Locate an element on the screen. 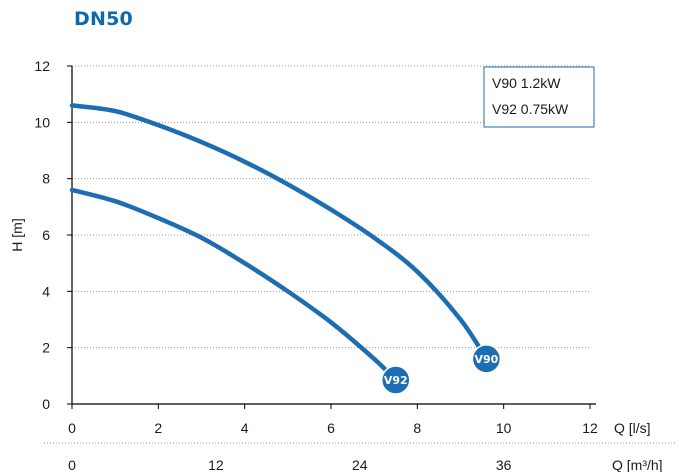 The height and width of the screenshot is (472, 679). x-tick-label: 10 is located at coordinates (504, 428).